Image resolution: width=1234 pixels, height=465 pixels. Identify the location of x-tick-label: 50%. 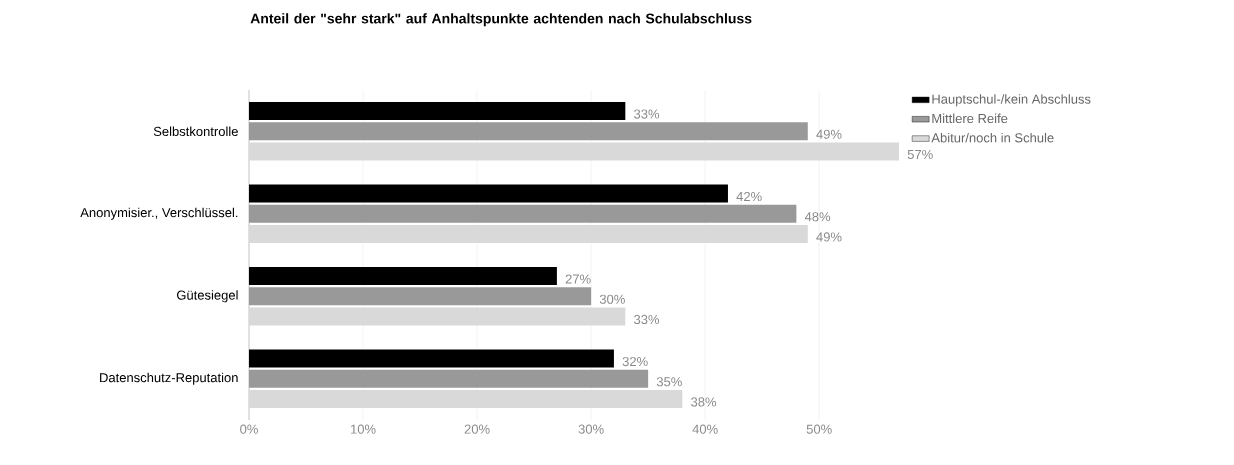
(819, 429).